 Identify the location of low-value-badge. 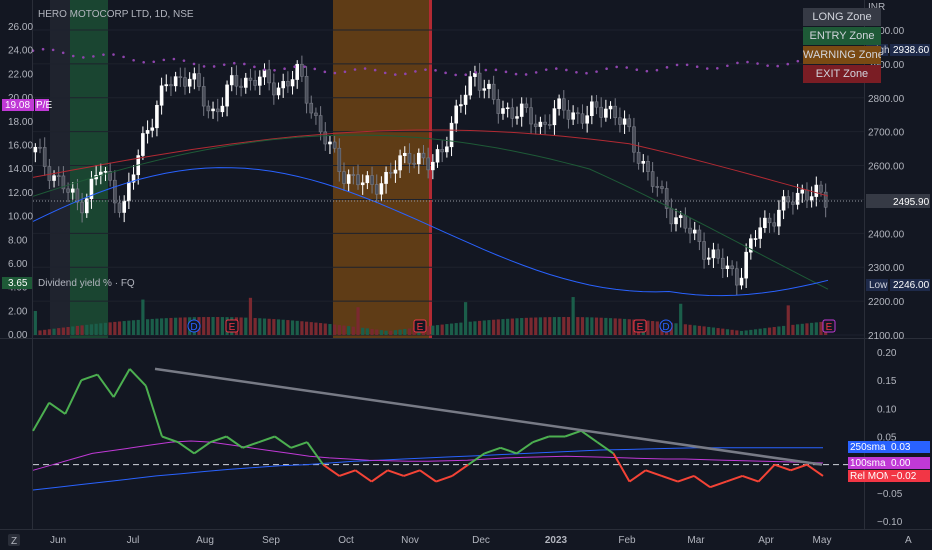
(910, 285).